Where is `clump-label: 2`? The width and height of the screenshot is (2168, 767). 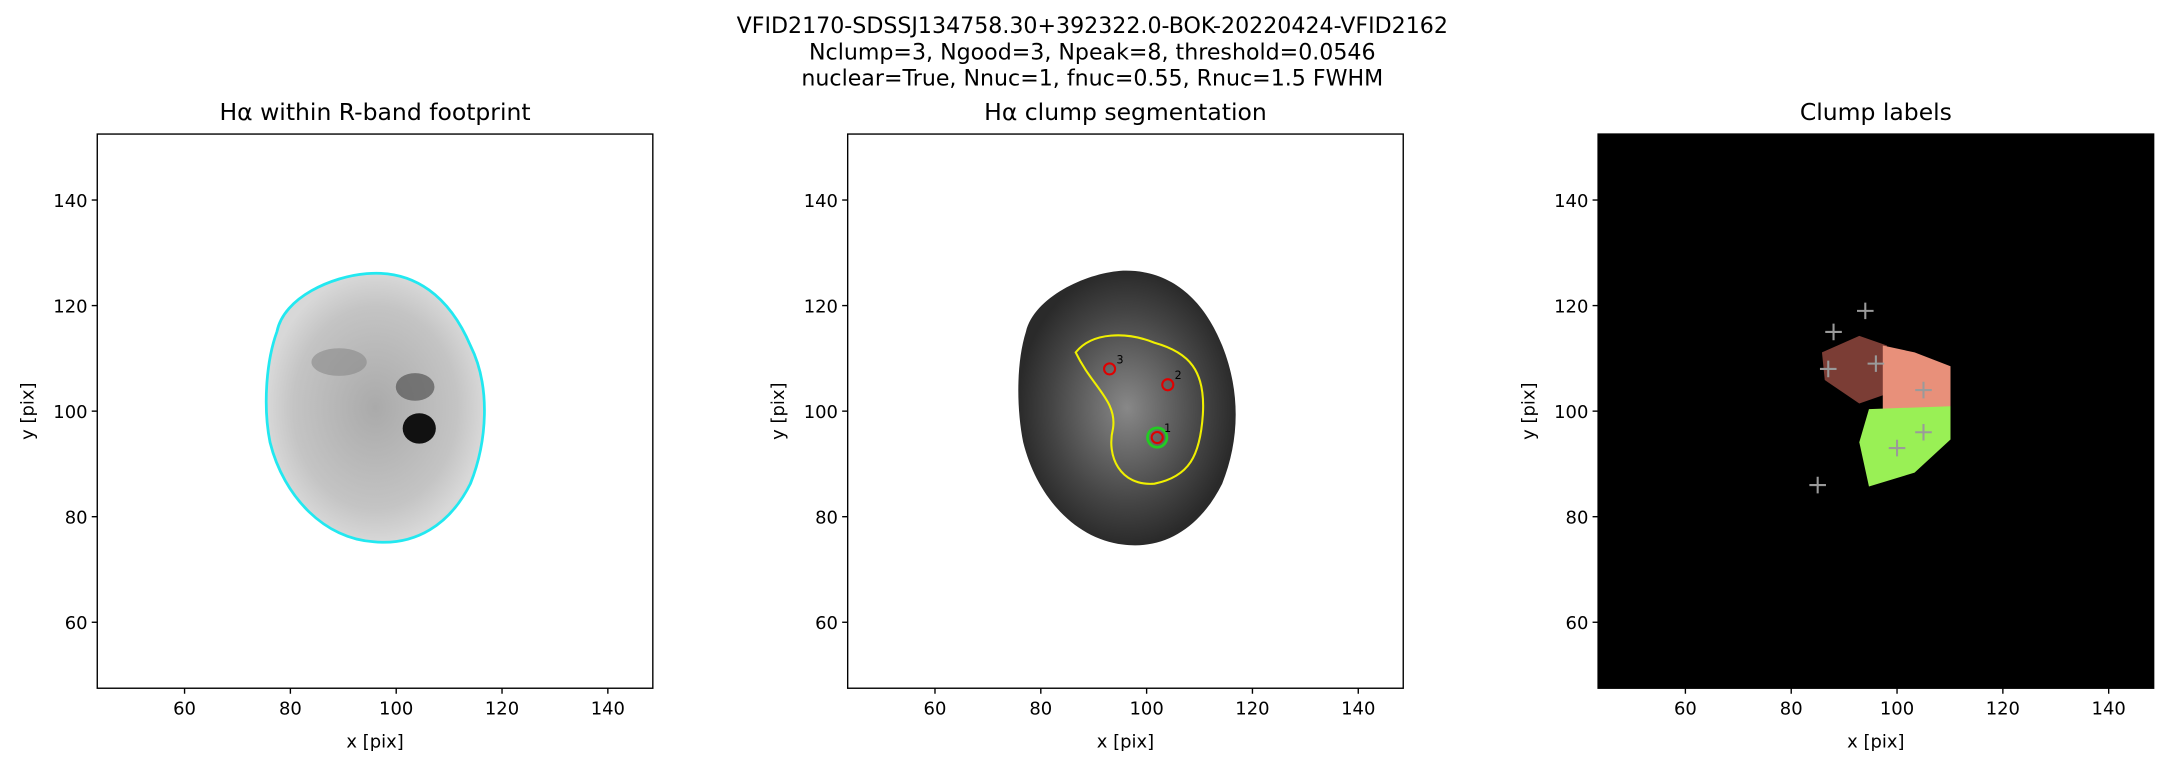
clump-label: 2 is located at coordinates (1178, 375).